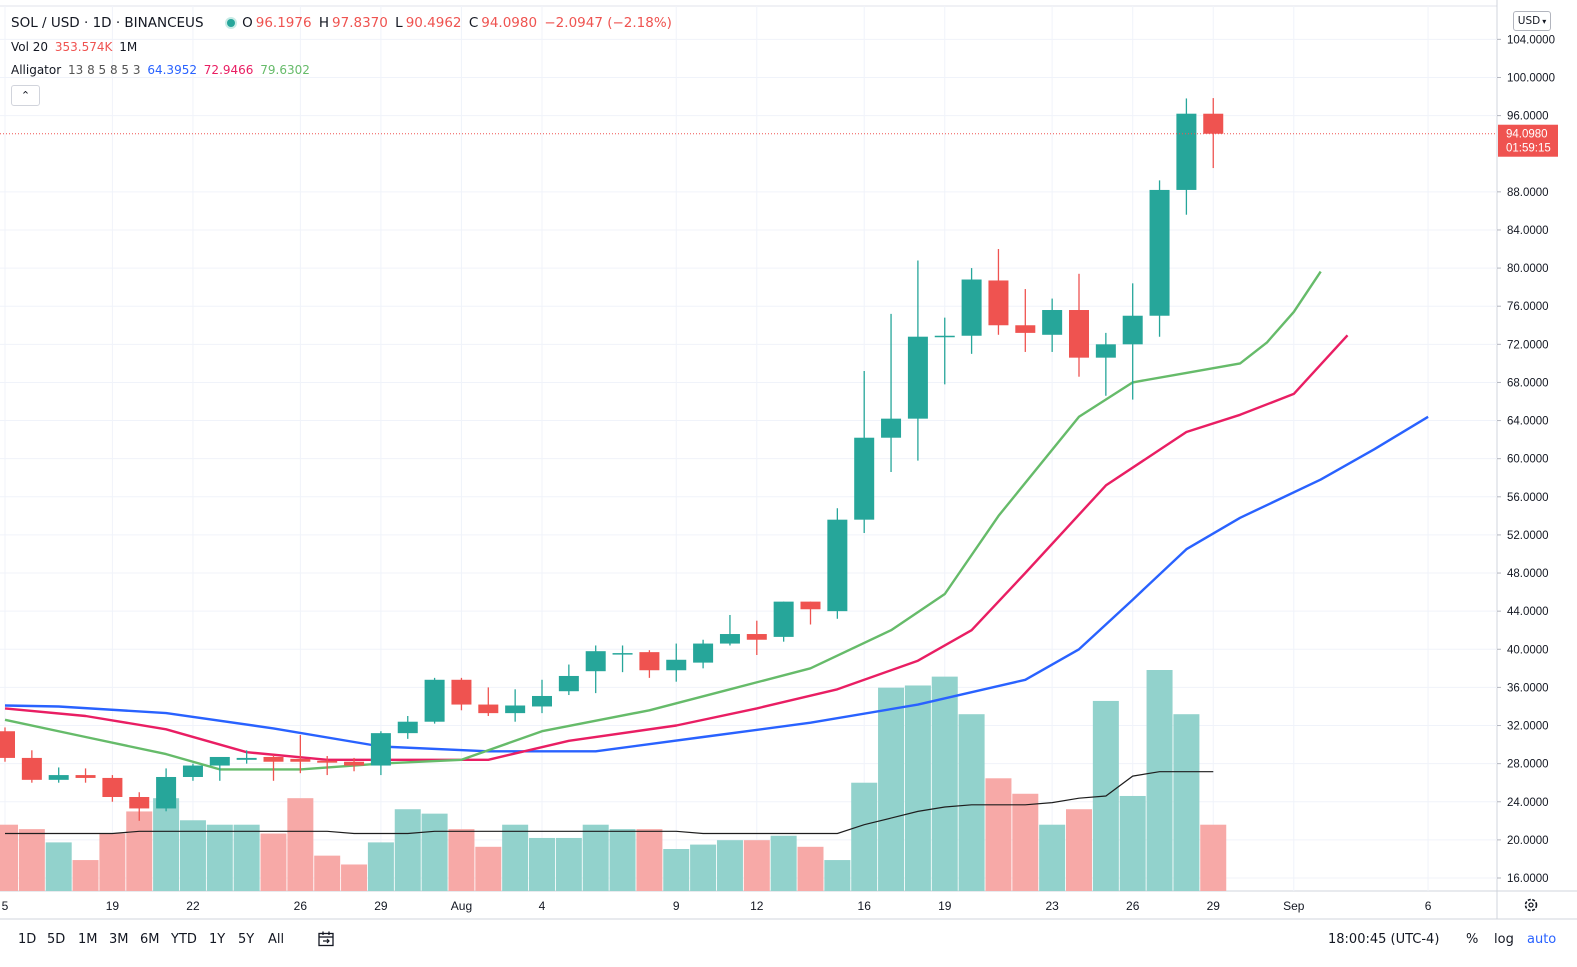  Describe the element at coordinates (246, 939) in the screenshot. I see `timeframe-5y: 5Y` at that location.